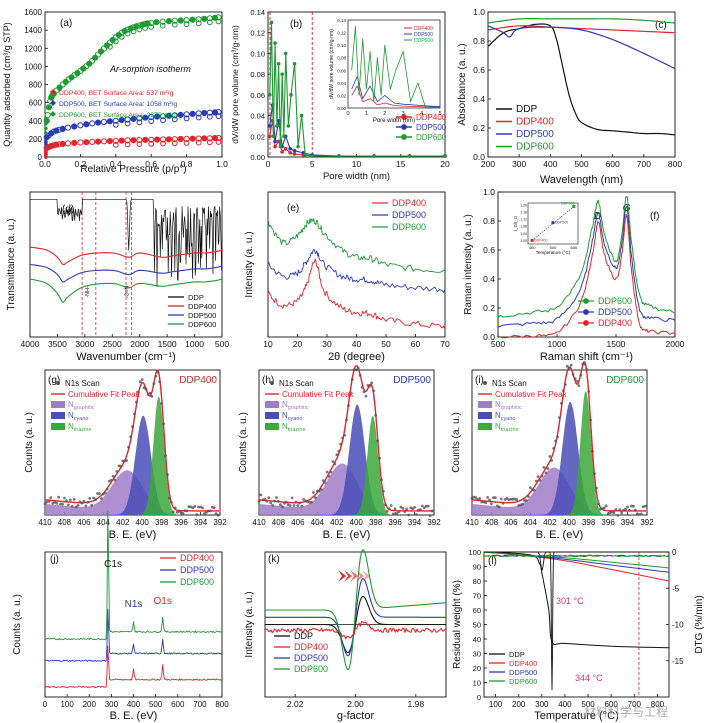  I want to click on y-tick-label: 0.6, so click(489, 250).